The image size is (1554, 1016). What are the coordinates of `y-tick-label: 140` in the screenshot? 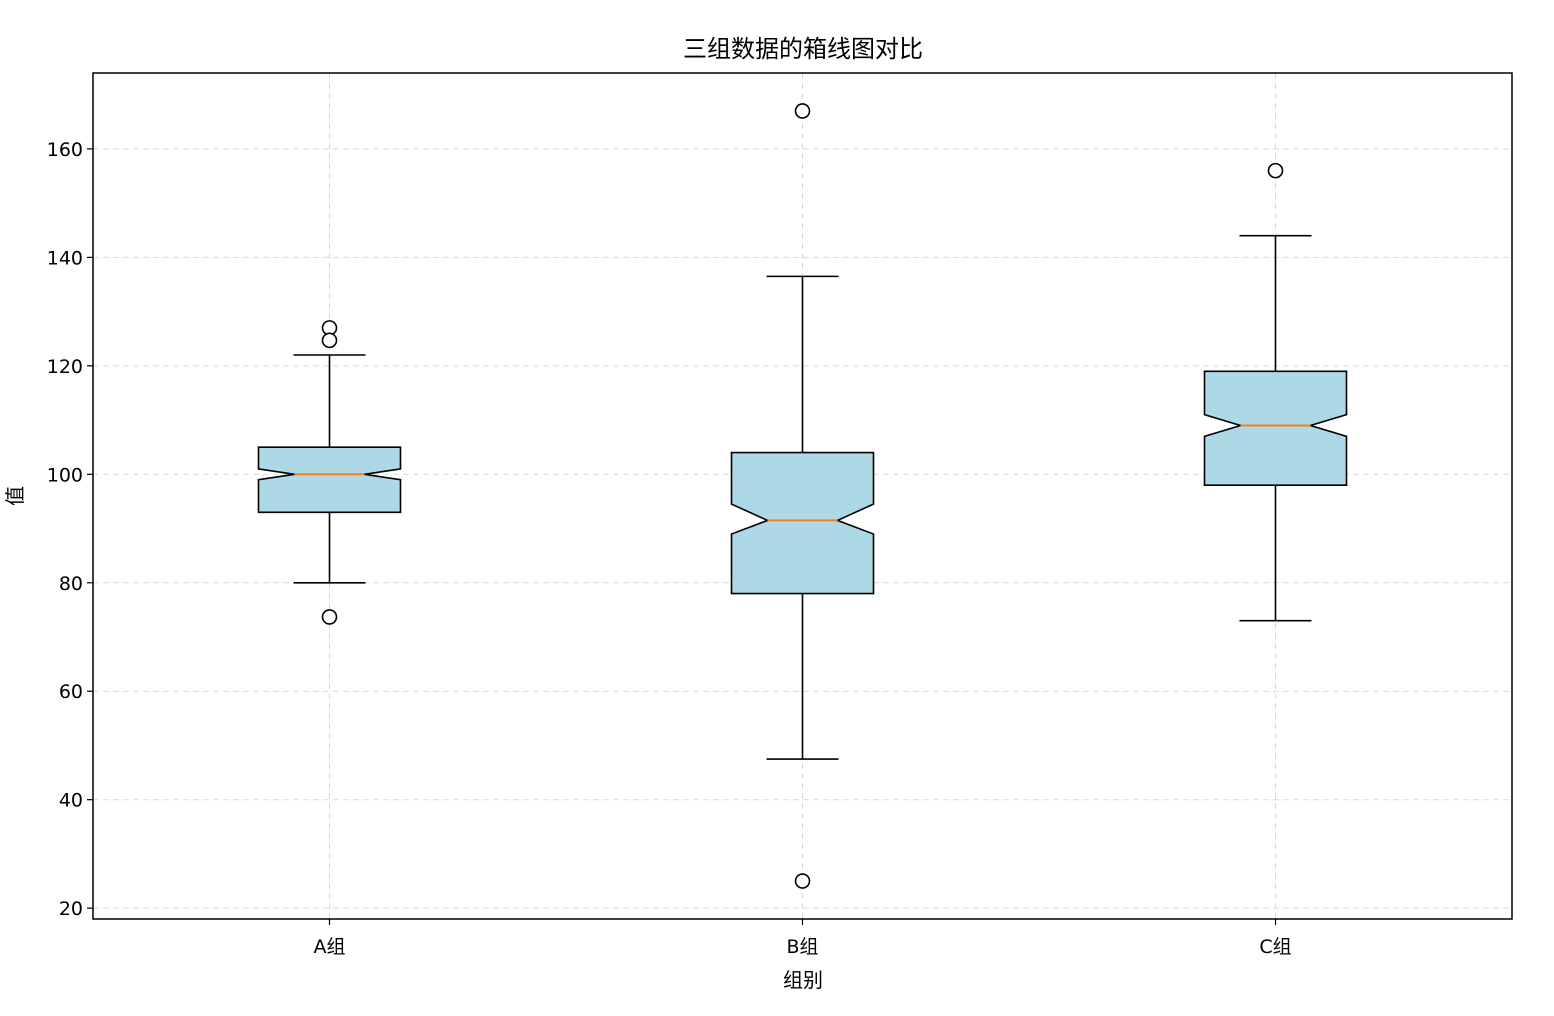 It's located at (65, 258).